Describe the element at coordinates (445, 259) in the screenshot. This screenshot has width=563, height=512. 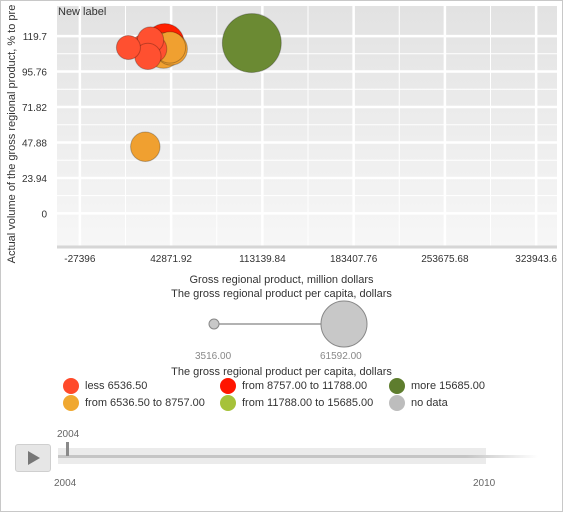
I see `x-tick-label: 253675.68` at that location.